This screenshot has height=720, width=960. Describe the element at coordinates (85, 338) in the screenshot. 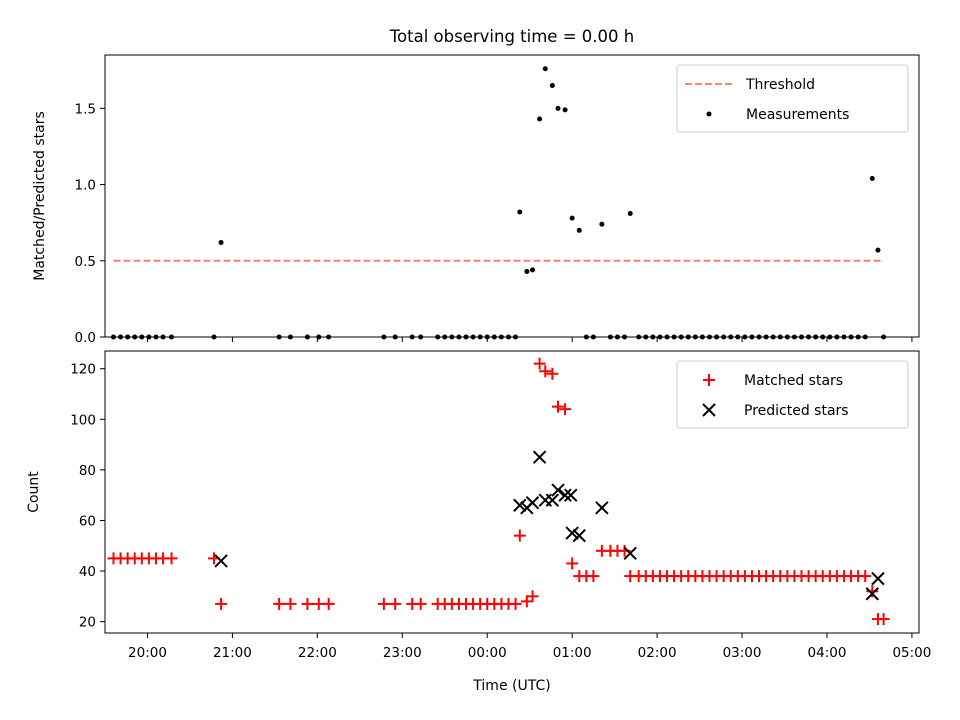

I see `ratio-y-tick-label: 0.0` at that location.